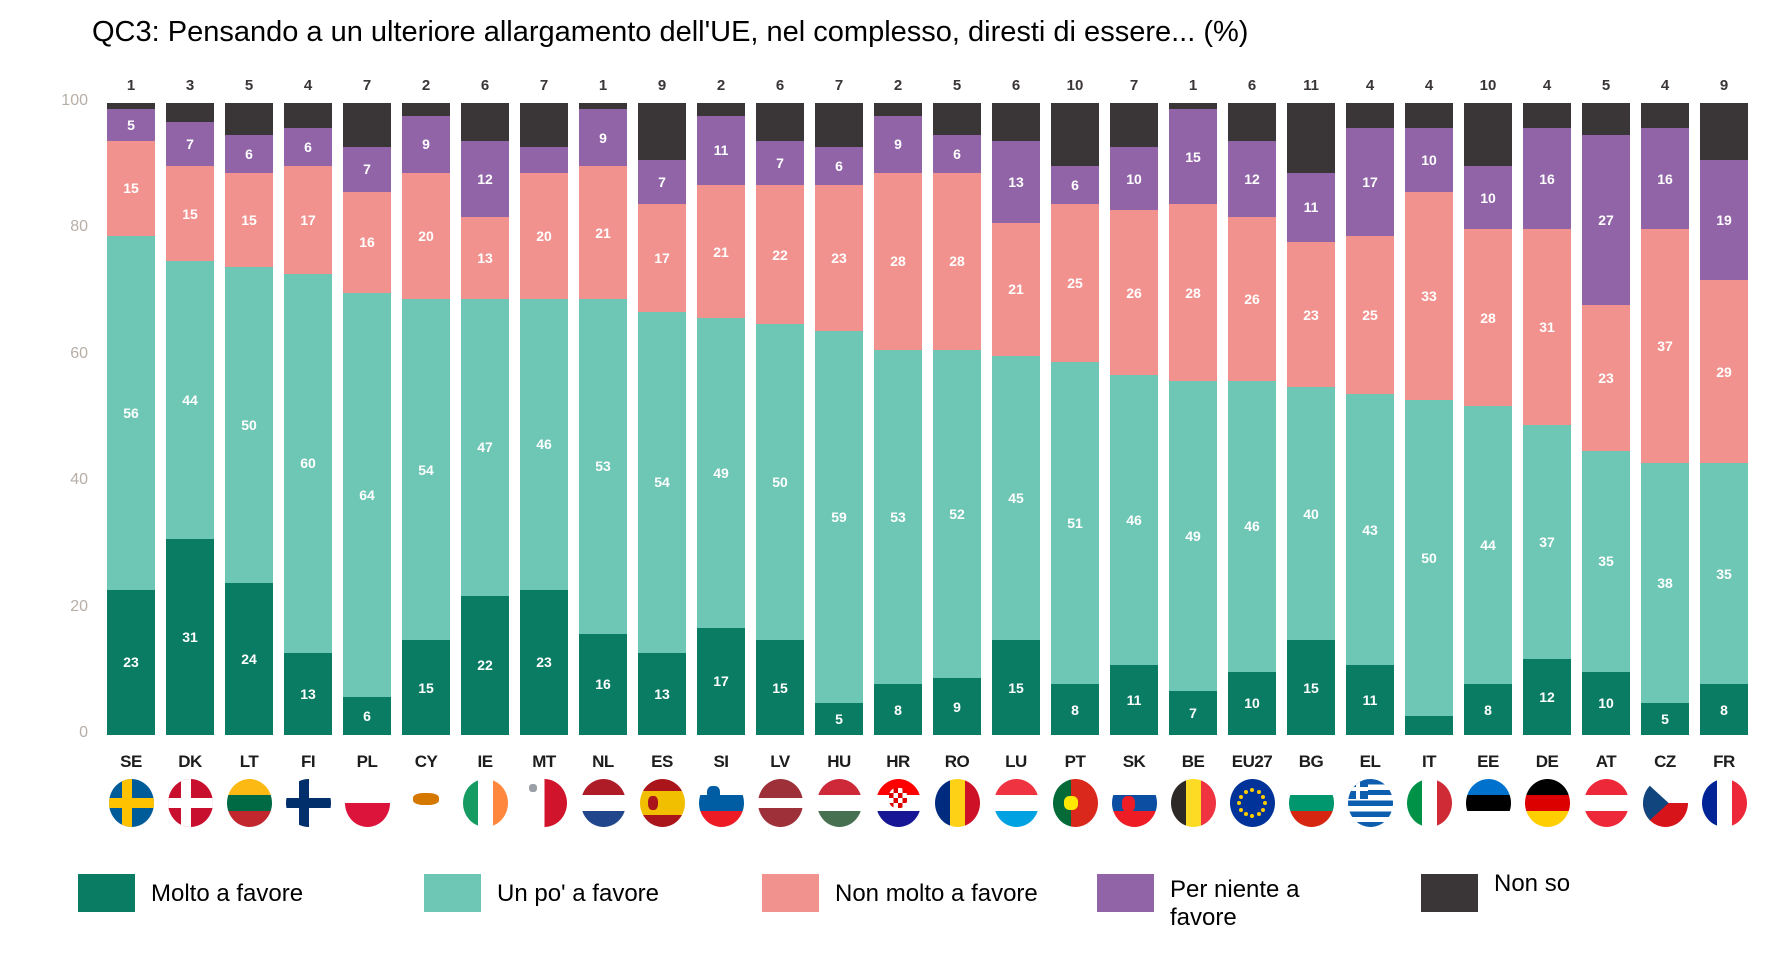 The width and height of the screenshot is (1769, 972). Describe the element at coordinates (426, 687) in the screenshot. I see `segment-molto-a-favore-CY: 15` at that location.